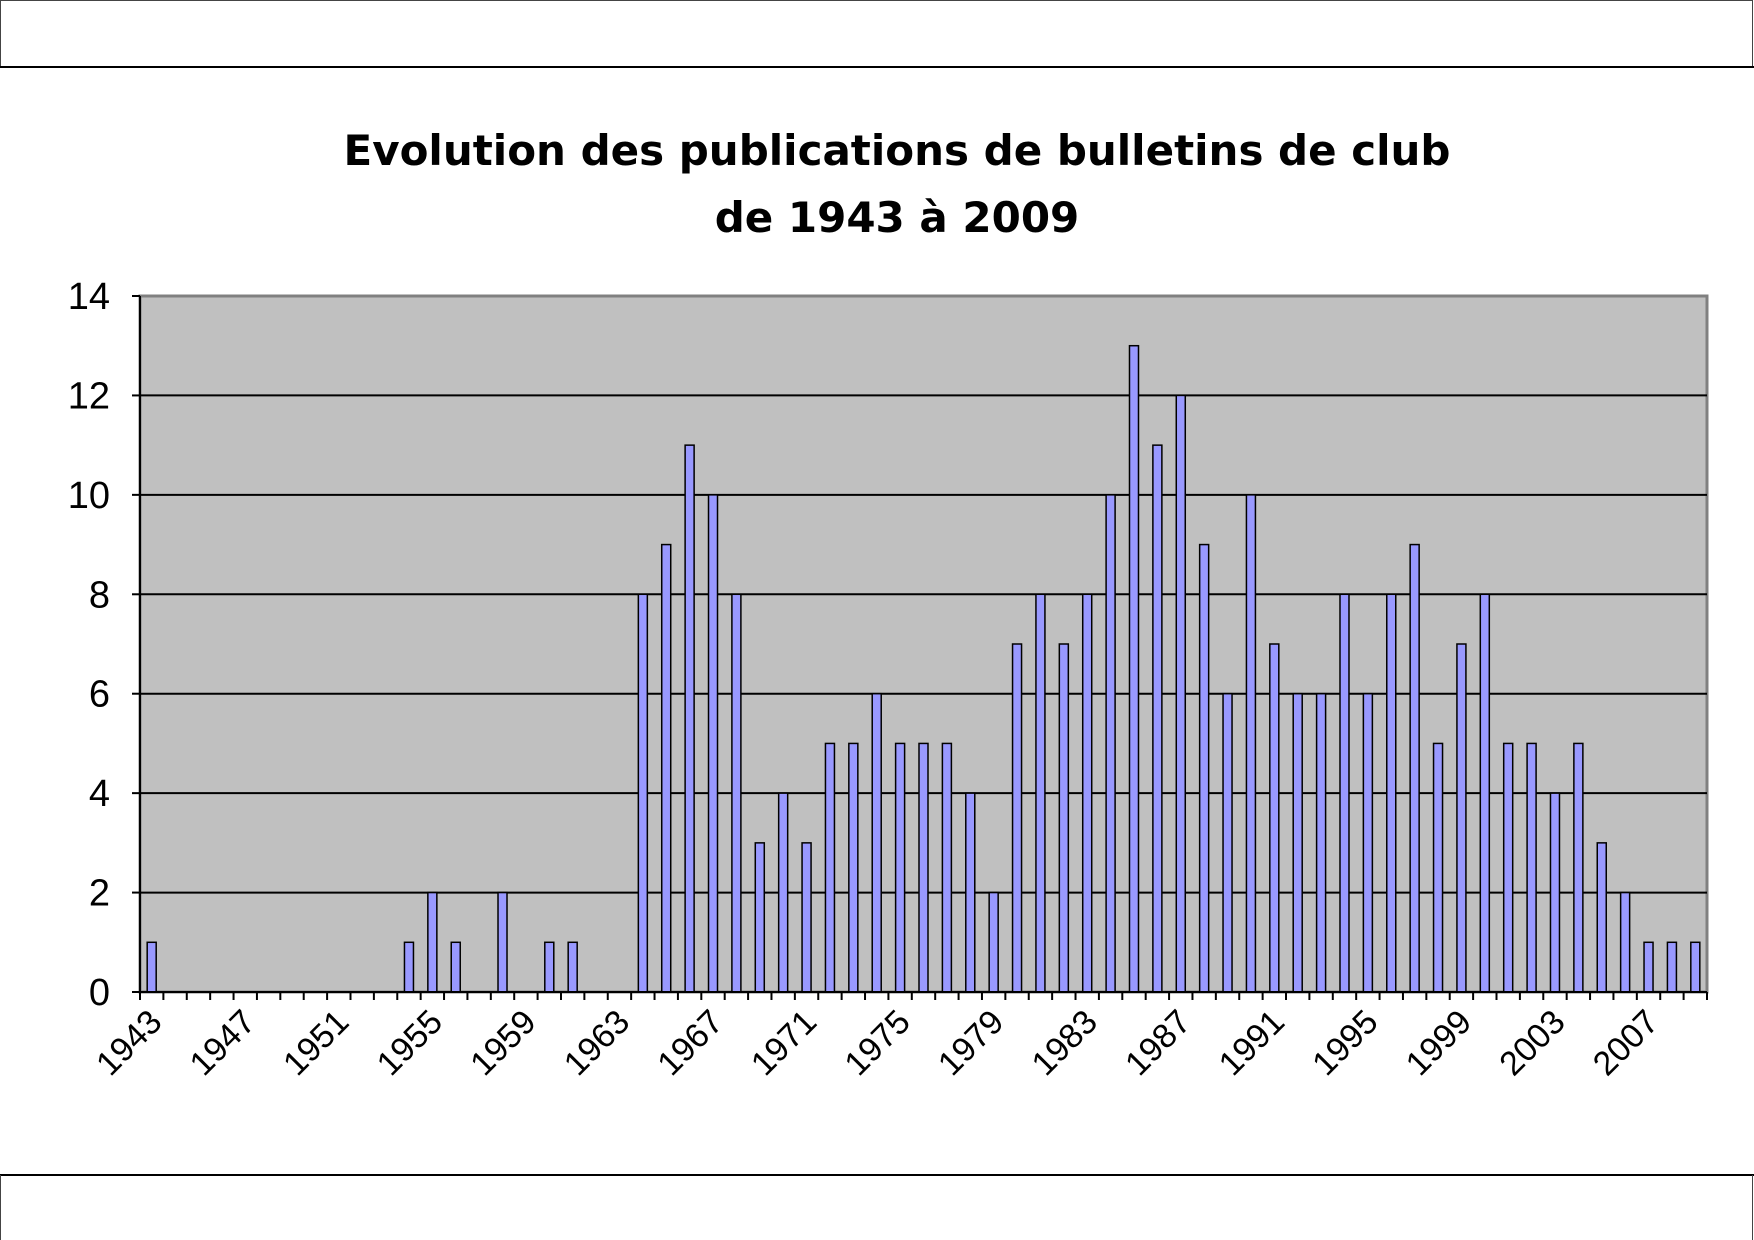 This screenshot has width=1754, height=1240. Describe the element at coordinates (784, 1043) in the screenshot. I see `x-tick-label: 1971` at that location.